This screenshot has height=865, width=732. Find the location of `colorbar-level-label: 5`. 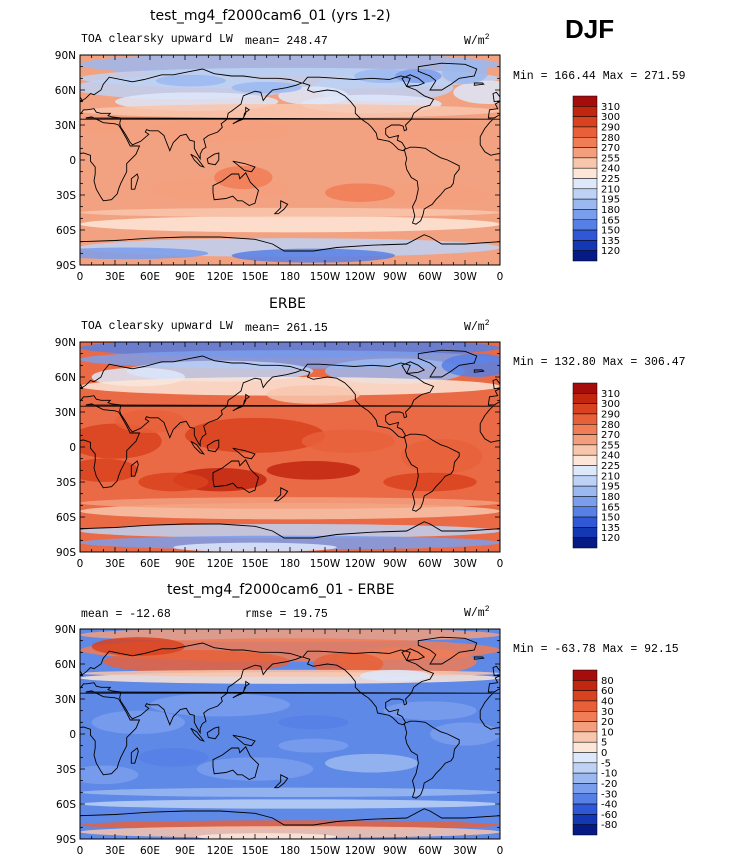

colorbar-level-label: 5 is located at coordinates (604, 743).